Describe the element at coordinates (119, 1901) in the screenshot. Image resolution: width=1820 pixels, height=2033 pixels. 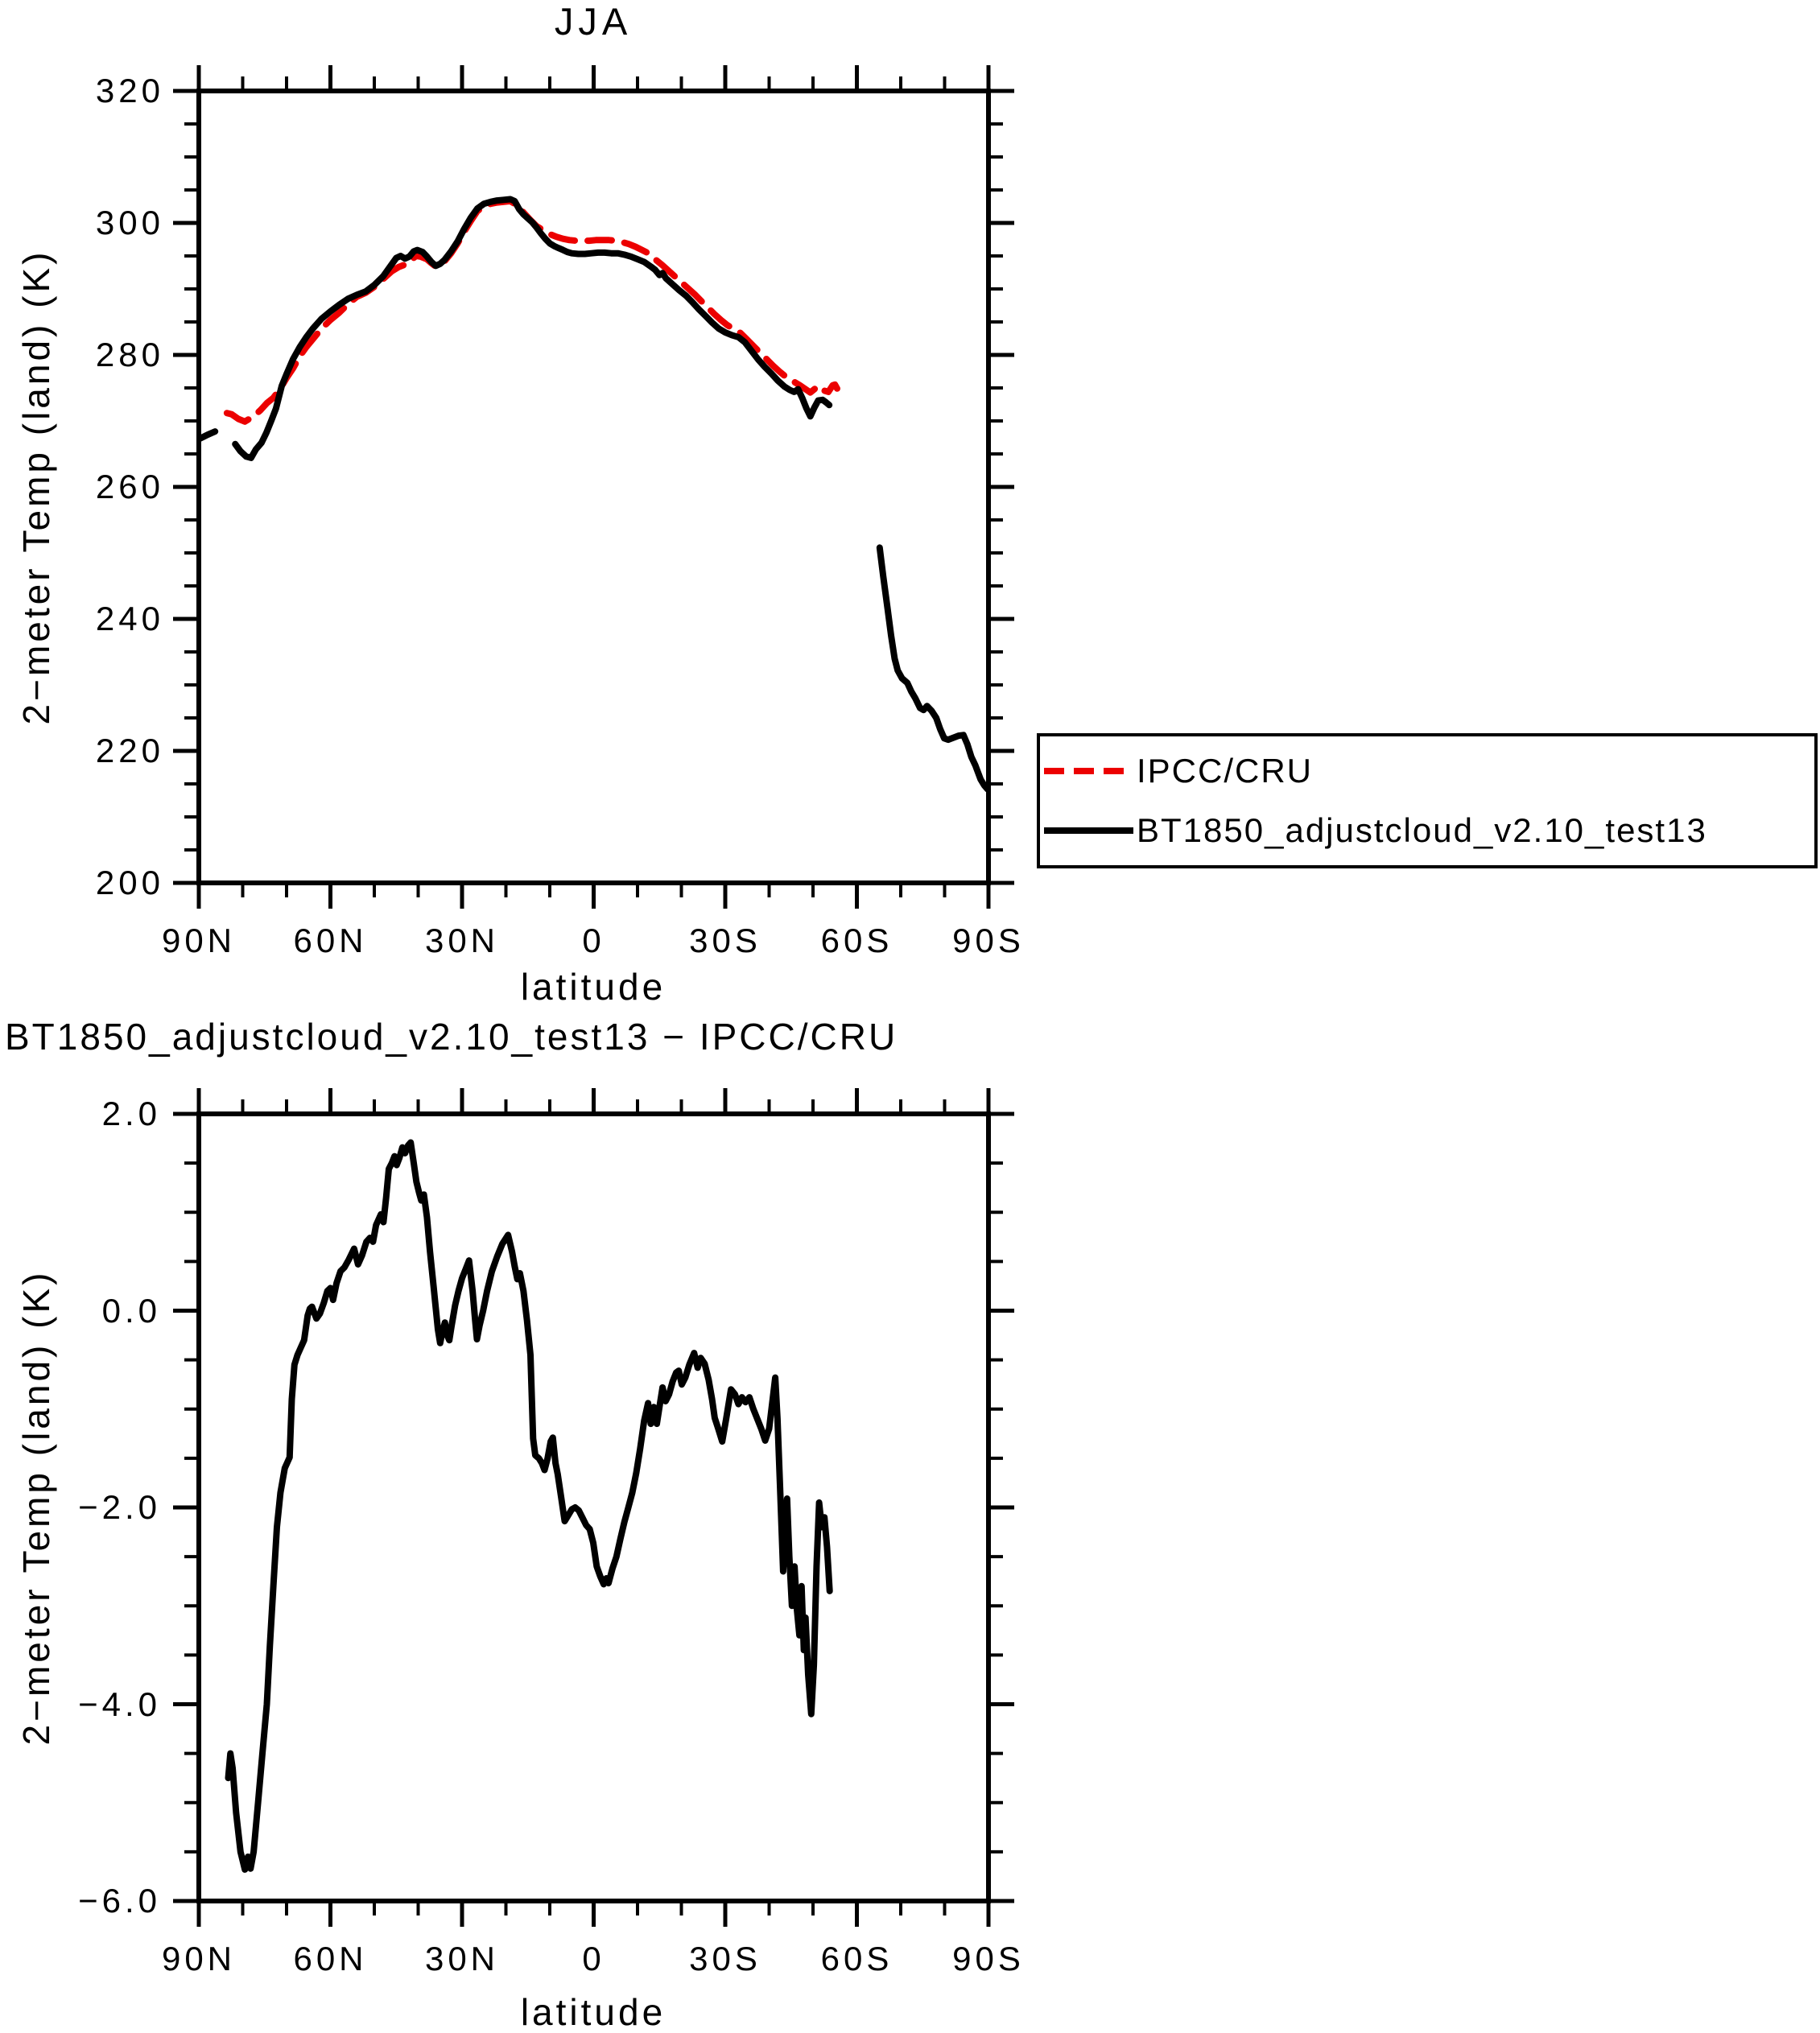
I see `bottom-y-tick-label: −6.0` at that location.